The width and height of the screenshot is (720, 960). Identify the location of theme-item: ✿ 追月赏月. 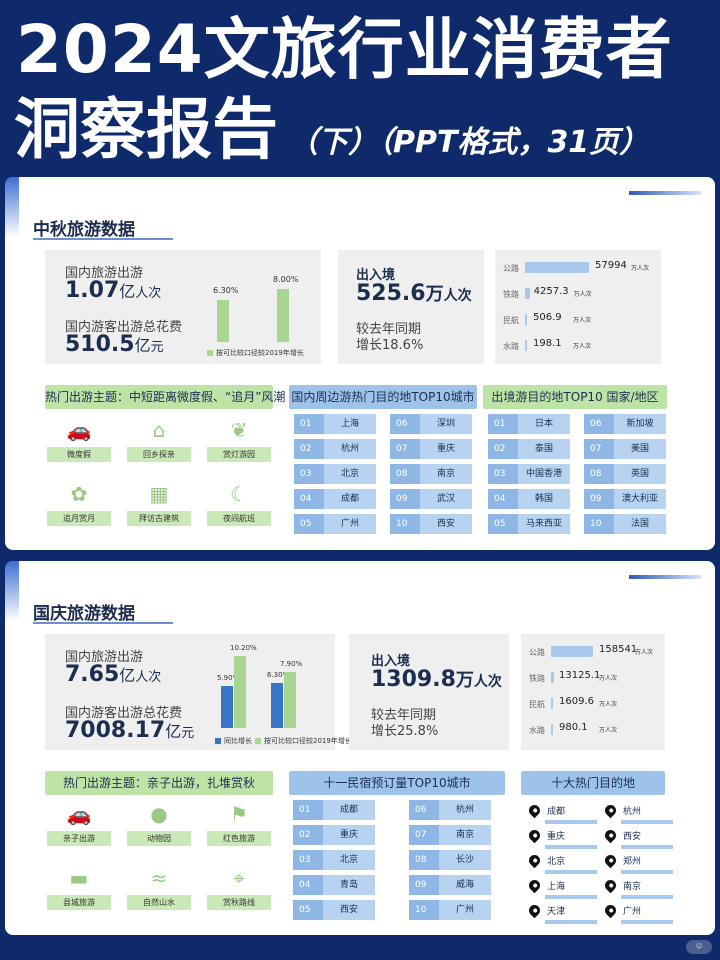
(79, 503).